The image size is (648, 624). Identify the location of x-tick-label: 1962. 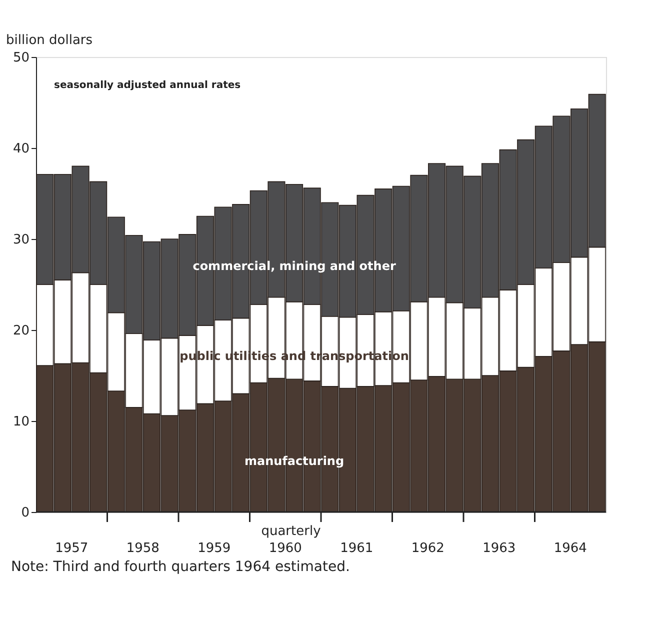
(427, 548).